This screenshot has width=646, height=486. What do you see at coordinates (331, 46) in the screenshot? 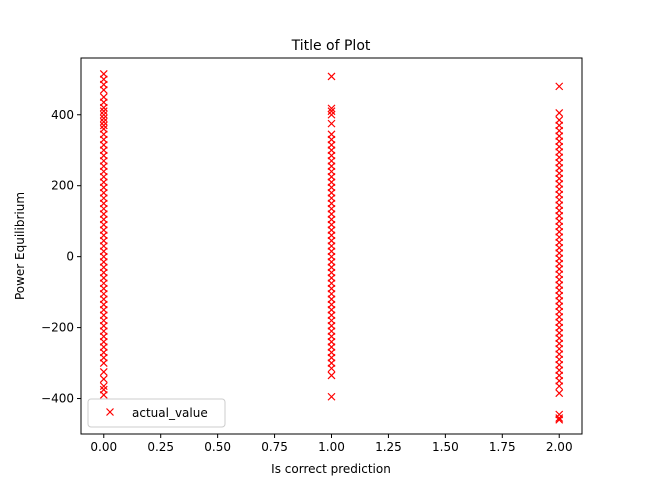
I see `chart-title: Title of Plot` at bounding box center [331, 46].